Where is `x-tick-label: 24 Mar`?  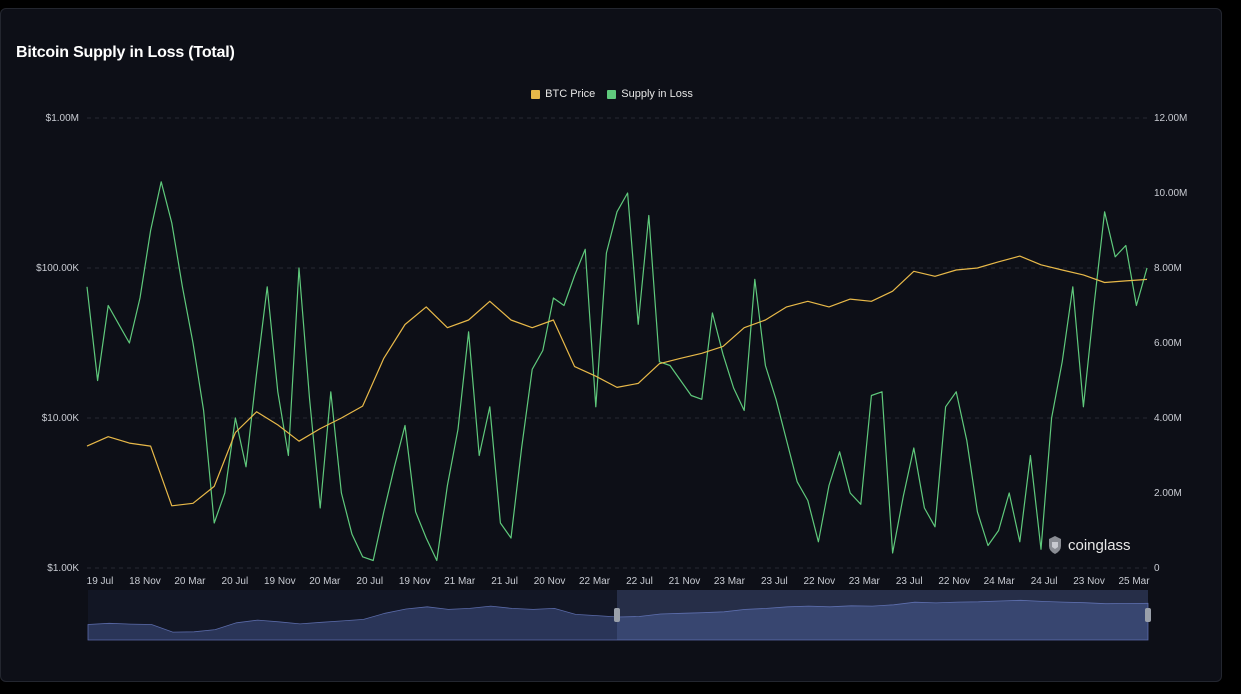
x-tick-label: 24 Mar is located at coordinates (1000, 581).